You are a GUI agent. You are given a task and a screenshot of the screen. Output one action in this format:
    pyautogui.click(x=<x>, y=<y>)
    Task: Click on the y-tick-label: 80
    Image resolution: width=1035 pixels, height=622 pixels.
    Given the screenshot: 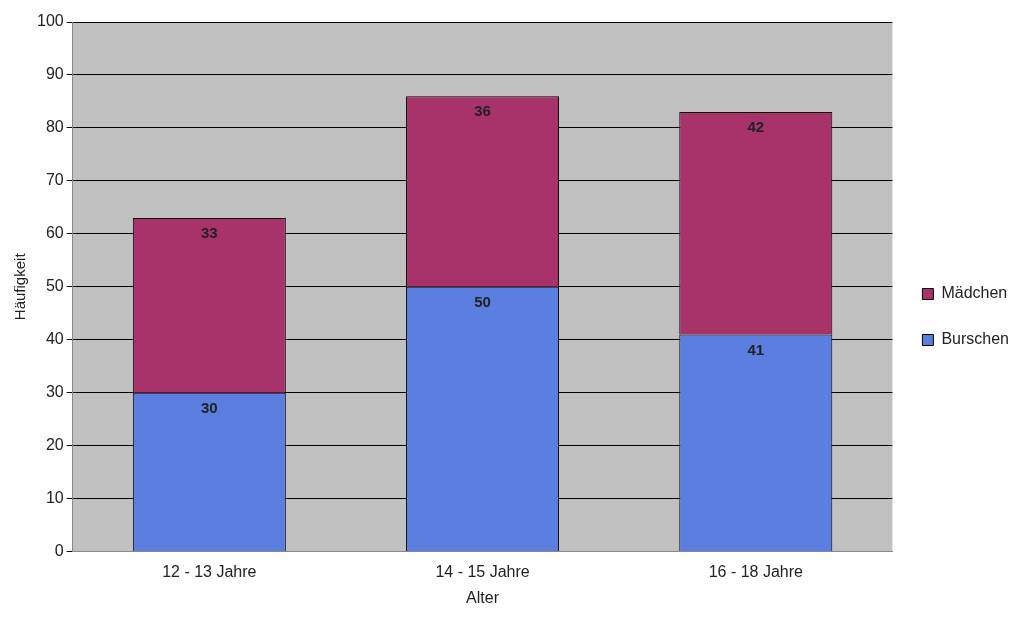 What is the action you would take?
    pyautogui.click(x=54, y=127)
    